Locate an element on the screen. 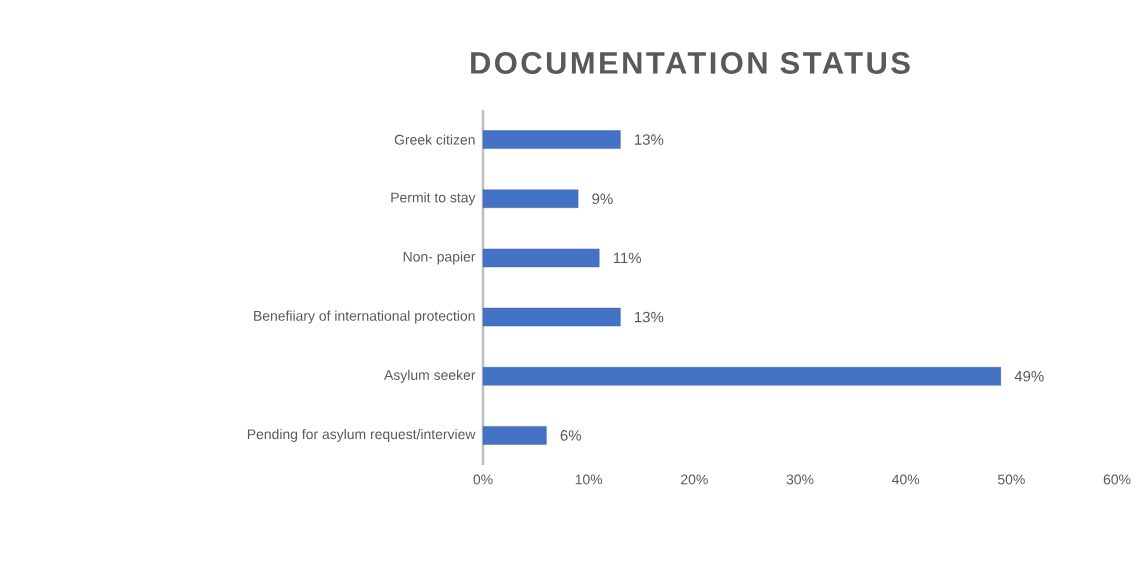 This screenshot has height=580, width=1146. y-tick-label: Asylum seeker is located at coordinates (430, 376).